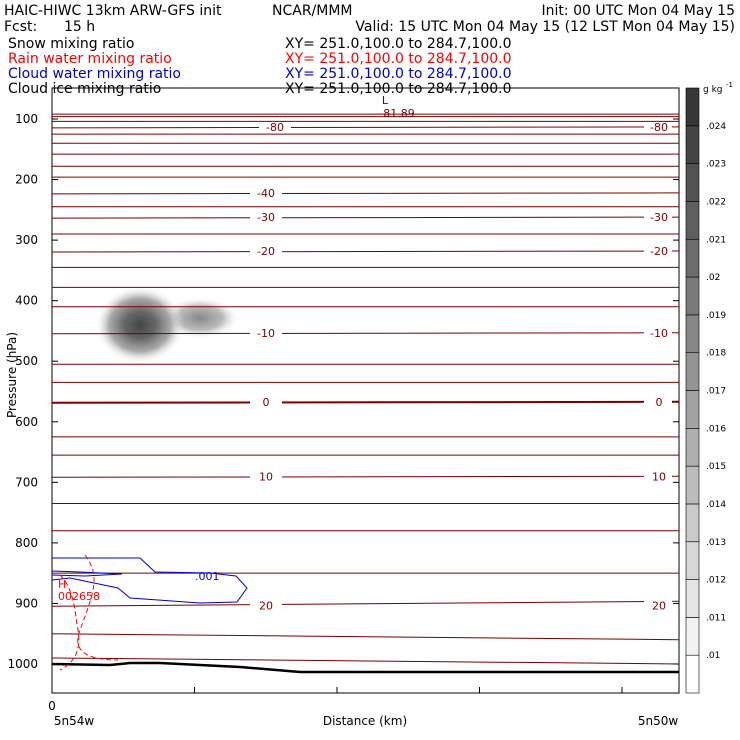  I want to click on cloud-water-contour: .001, so click(149, 580).